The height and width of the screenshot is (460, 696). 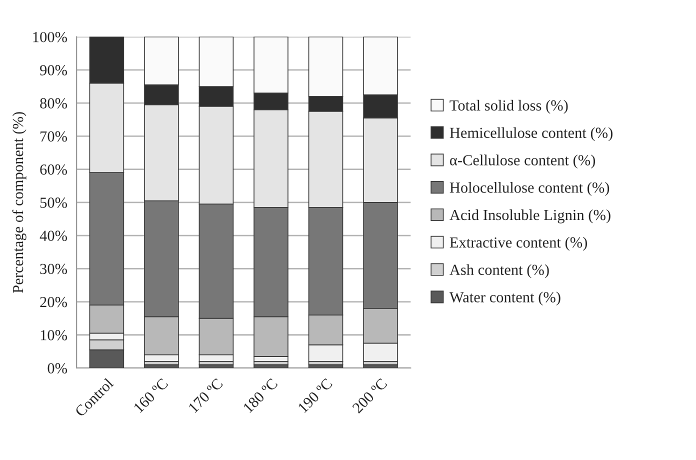 What do you see at coordinates (530, 216) in the screenshot?
I see `legend-label: Acid Insoluble Lignin (%)` at bounding box center [530, 216].